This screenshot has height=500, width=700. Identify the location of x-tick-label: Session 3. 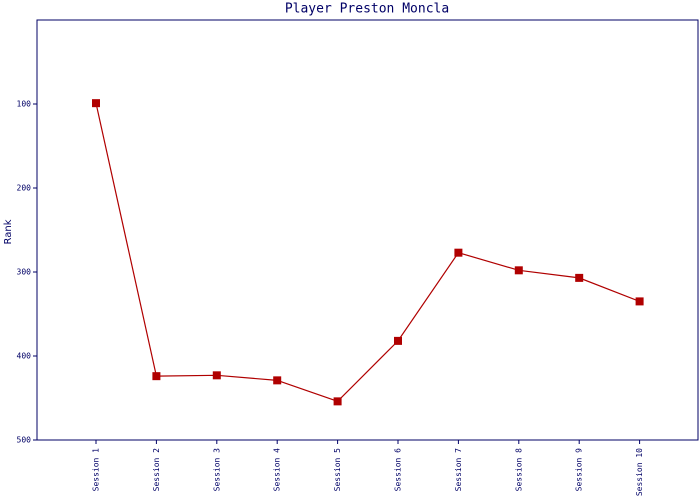
(216, 470).